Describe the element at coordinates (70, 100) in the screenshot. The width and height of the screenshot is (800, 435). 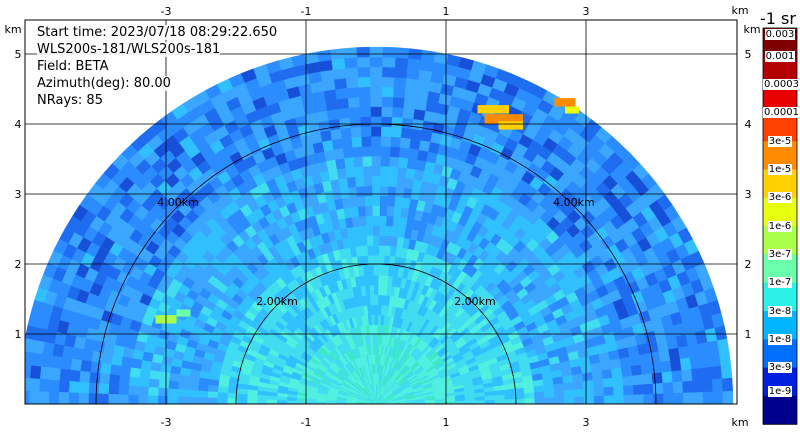
I see `info-nrays: NRays: 85` at that location.